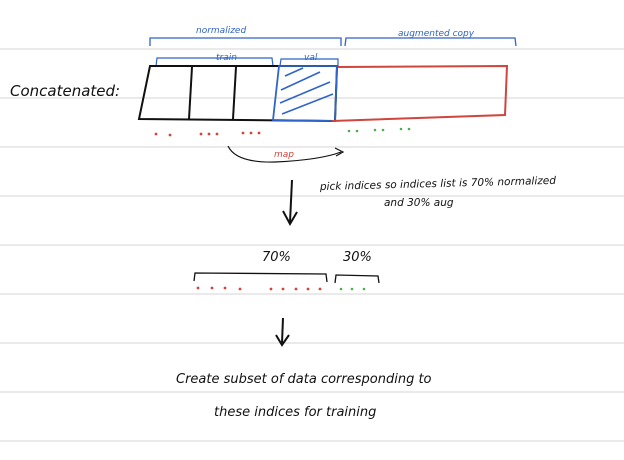  I want to click on pct-30-label: 30%, so click(357, 257).